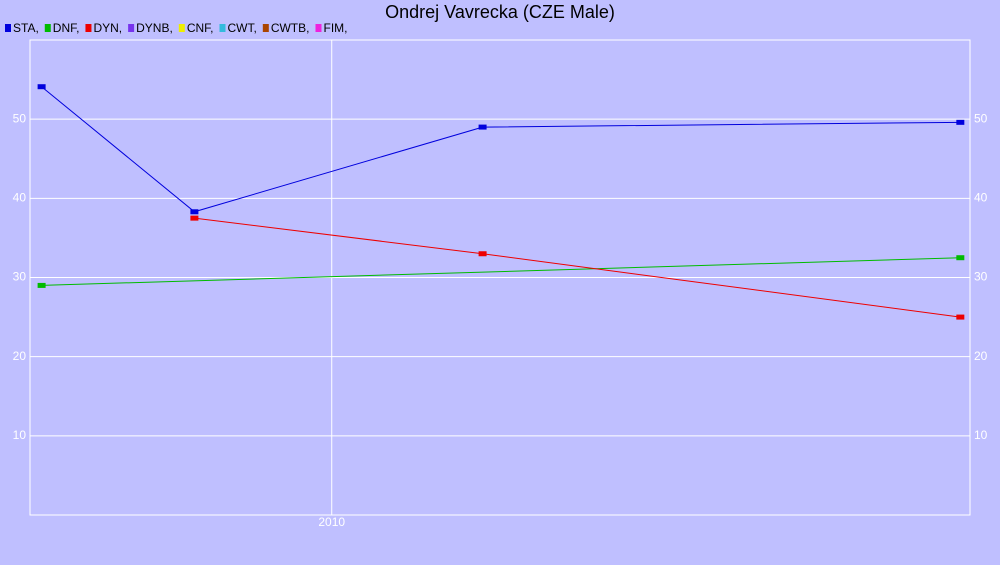  I want to click on y-tick-label: 10, so click(20, 435).